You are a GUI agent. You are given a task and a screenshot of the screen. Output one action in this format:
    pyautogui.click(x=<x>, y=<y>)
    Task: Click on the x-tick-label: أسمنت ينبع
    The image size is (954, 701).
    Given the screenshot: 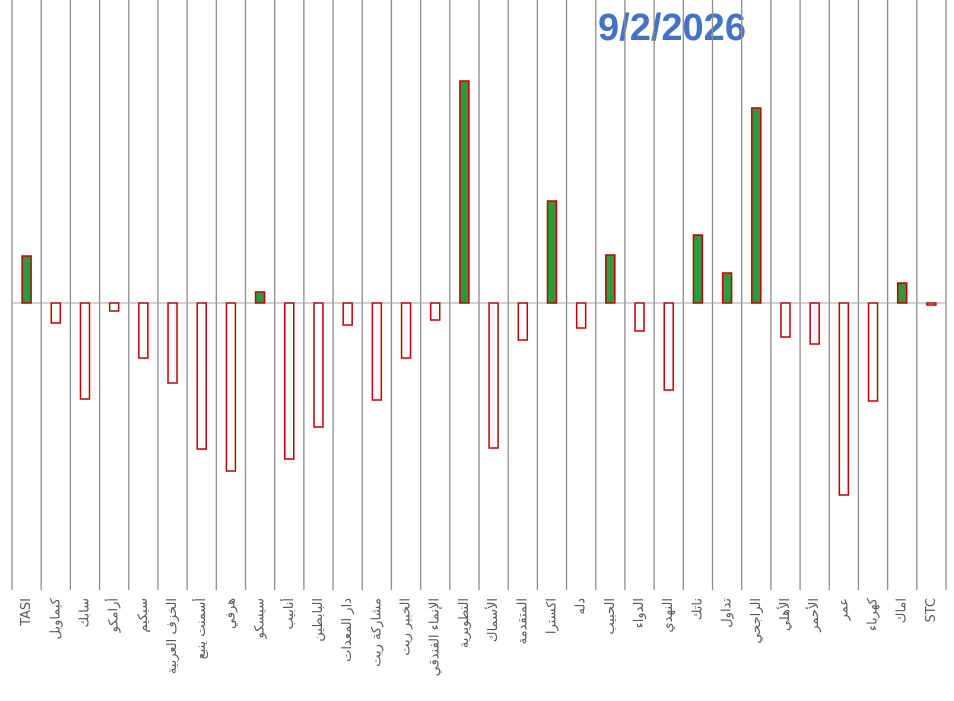 What is the action you would take?
    pyautogui.click(x=200, y=628)
    